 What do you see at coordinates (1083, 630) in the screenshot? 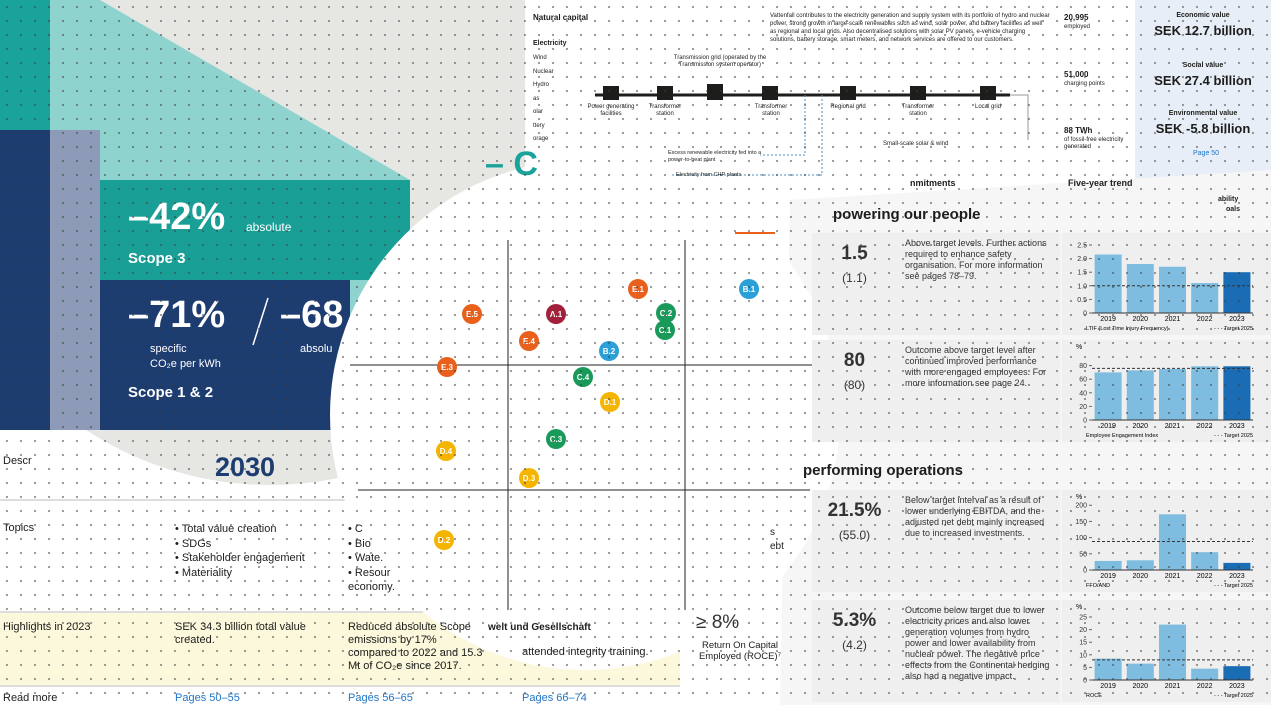
I see `y-tick-label: 20` at bounding box center [1083, 630].